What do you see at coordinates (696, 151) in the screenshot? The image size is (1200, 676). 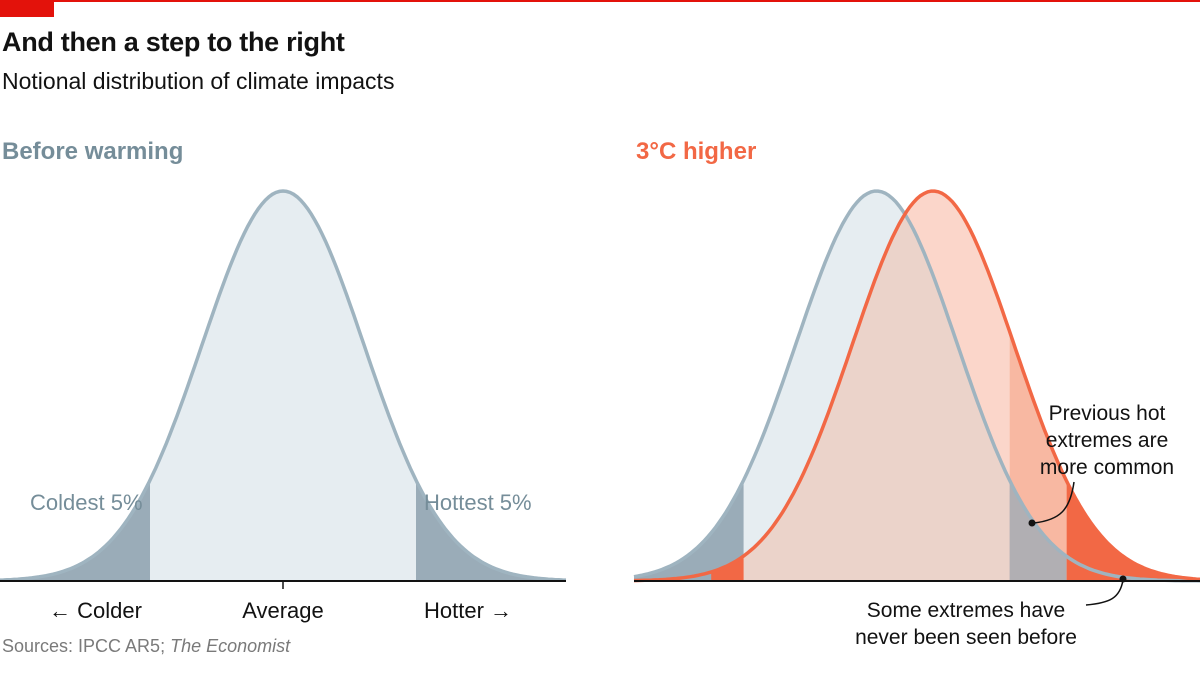 I see `panel-title-3c-higher: 3°C higher` at bounding box center [696, 151].